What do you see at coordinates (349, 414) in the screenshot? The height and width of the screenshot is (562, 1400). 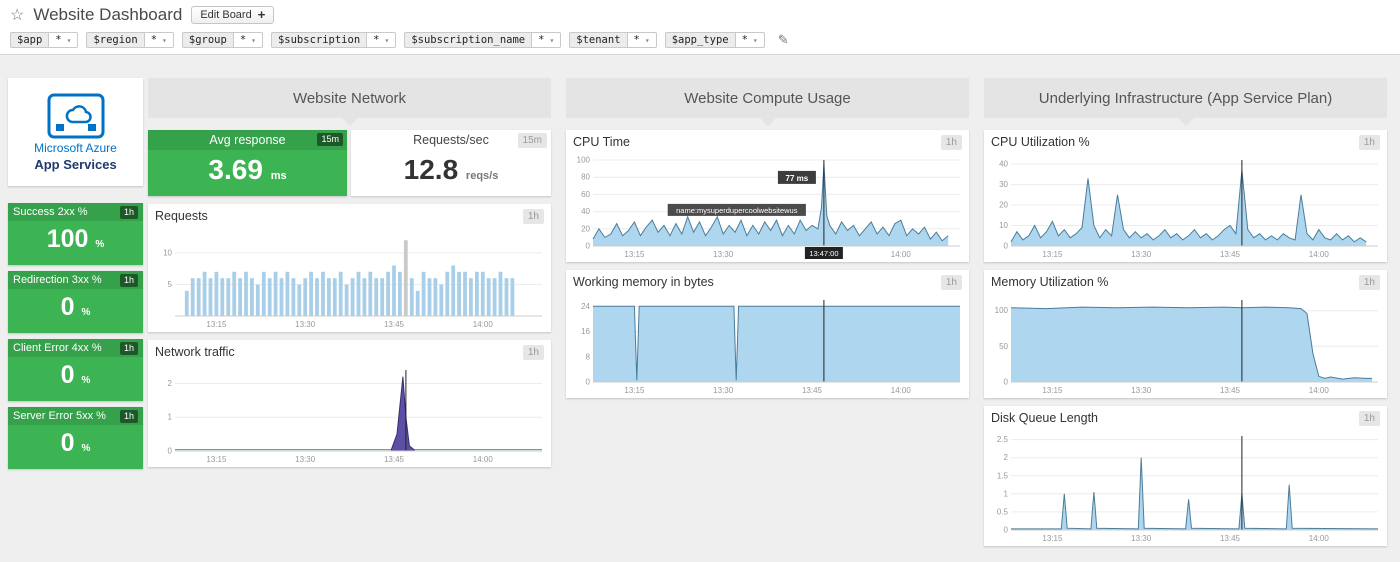 I see `network-traffic-chart: 0 1 2 13:15 13:30 13:45 14:00` at bounding box center [349, 414].